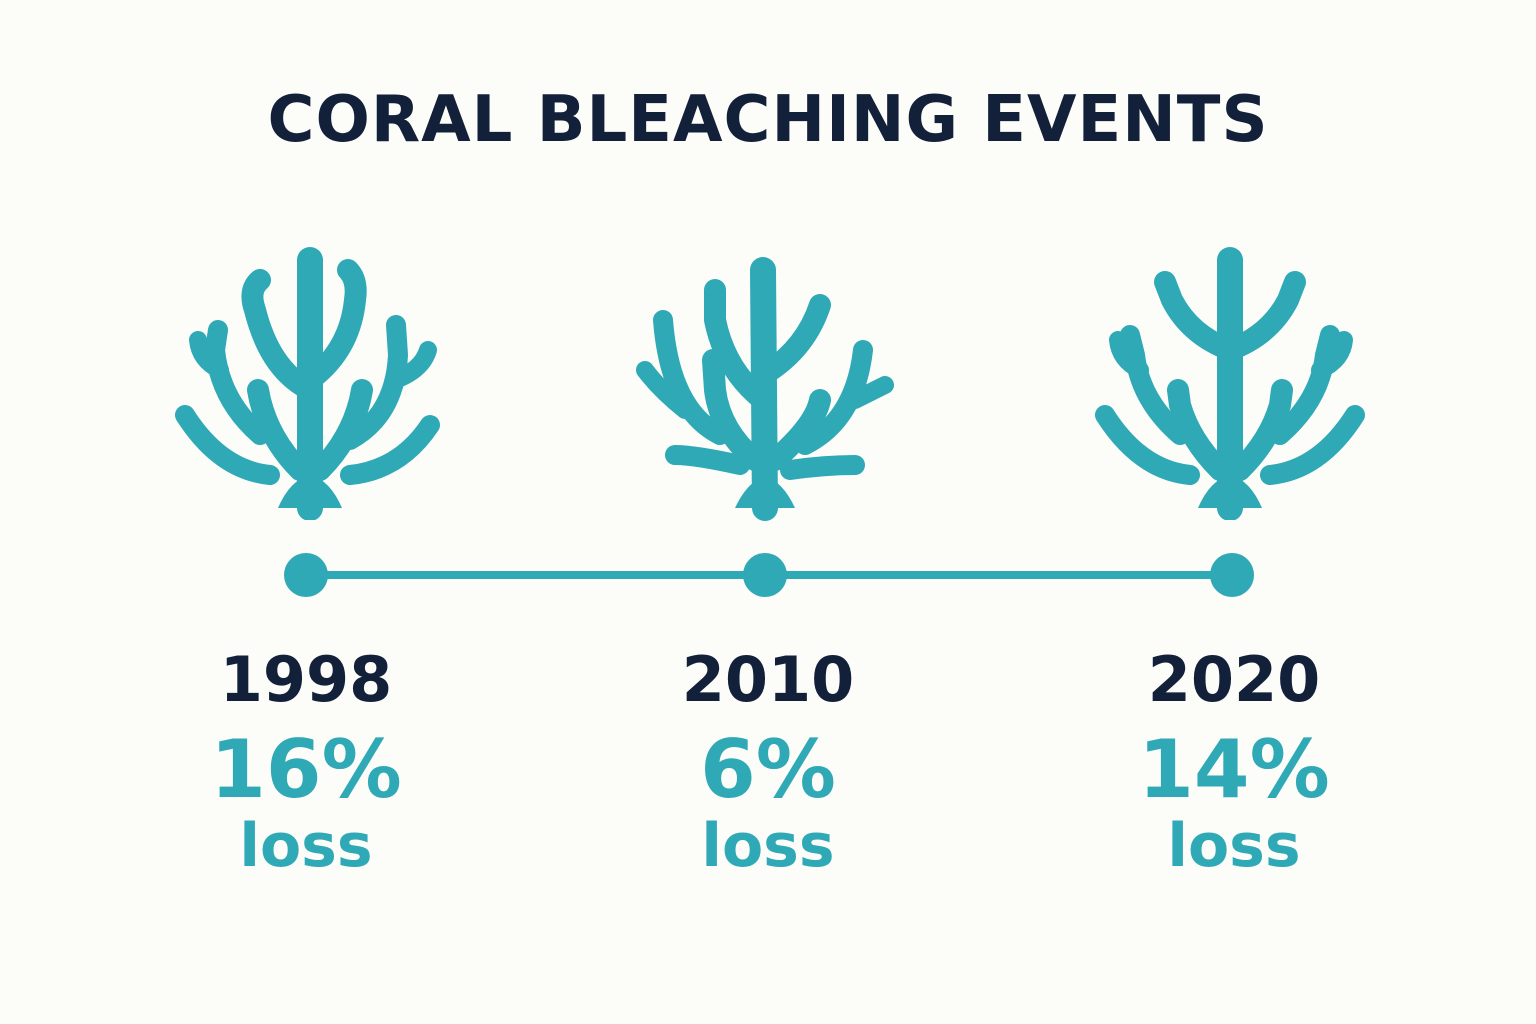  I want to click on event-2010: 2010 6% loss, so click(768, 762).